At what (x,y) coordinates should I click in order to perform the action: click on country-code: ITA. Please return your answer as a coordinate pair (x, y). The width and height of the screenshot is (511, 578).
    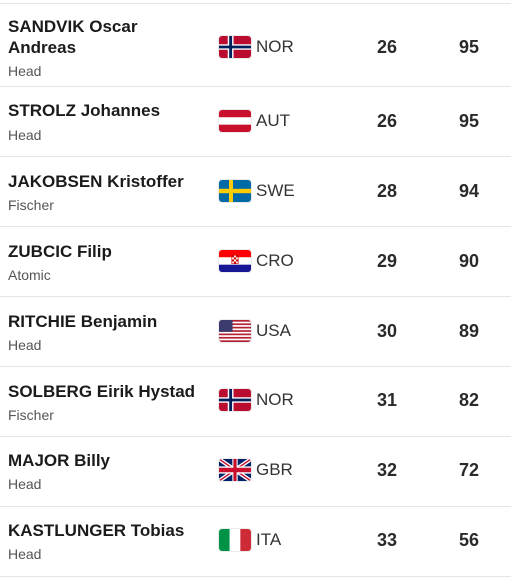
    Looking at the image, I should click on (269, 539).